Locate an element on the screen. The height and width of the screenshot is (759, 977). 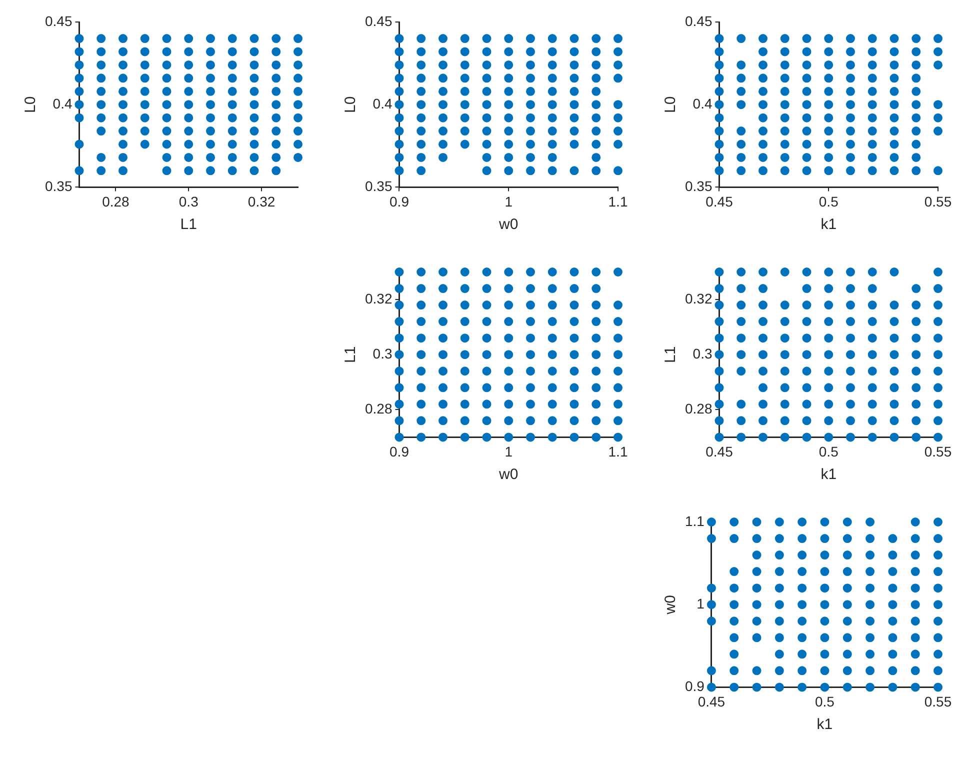
x-tick-label: 0.3 is located at coordinates (188, 201).